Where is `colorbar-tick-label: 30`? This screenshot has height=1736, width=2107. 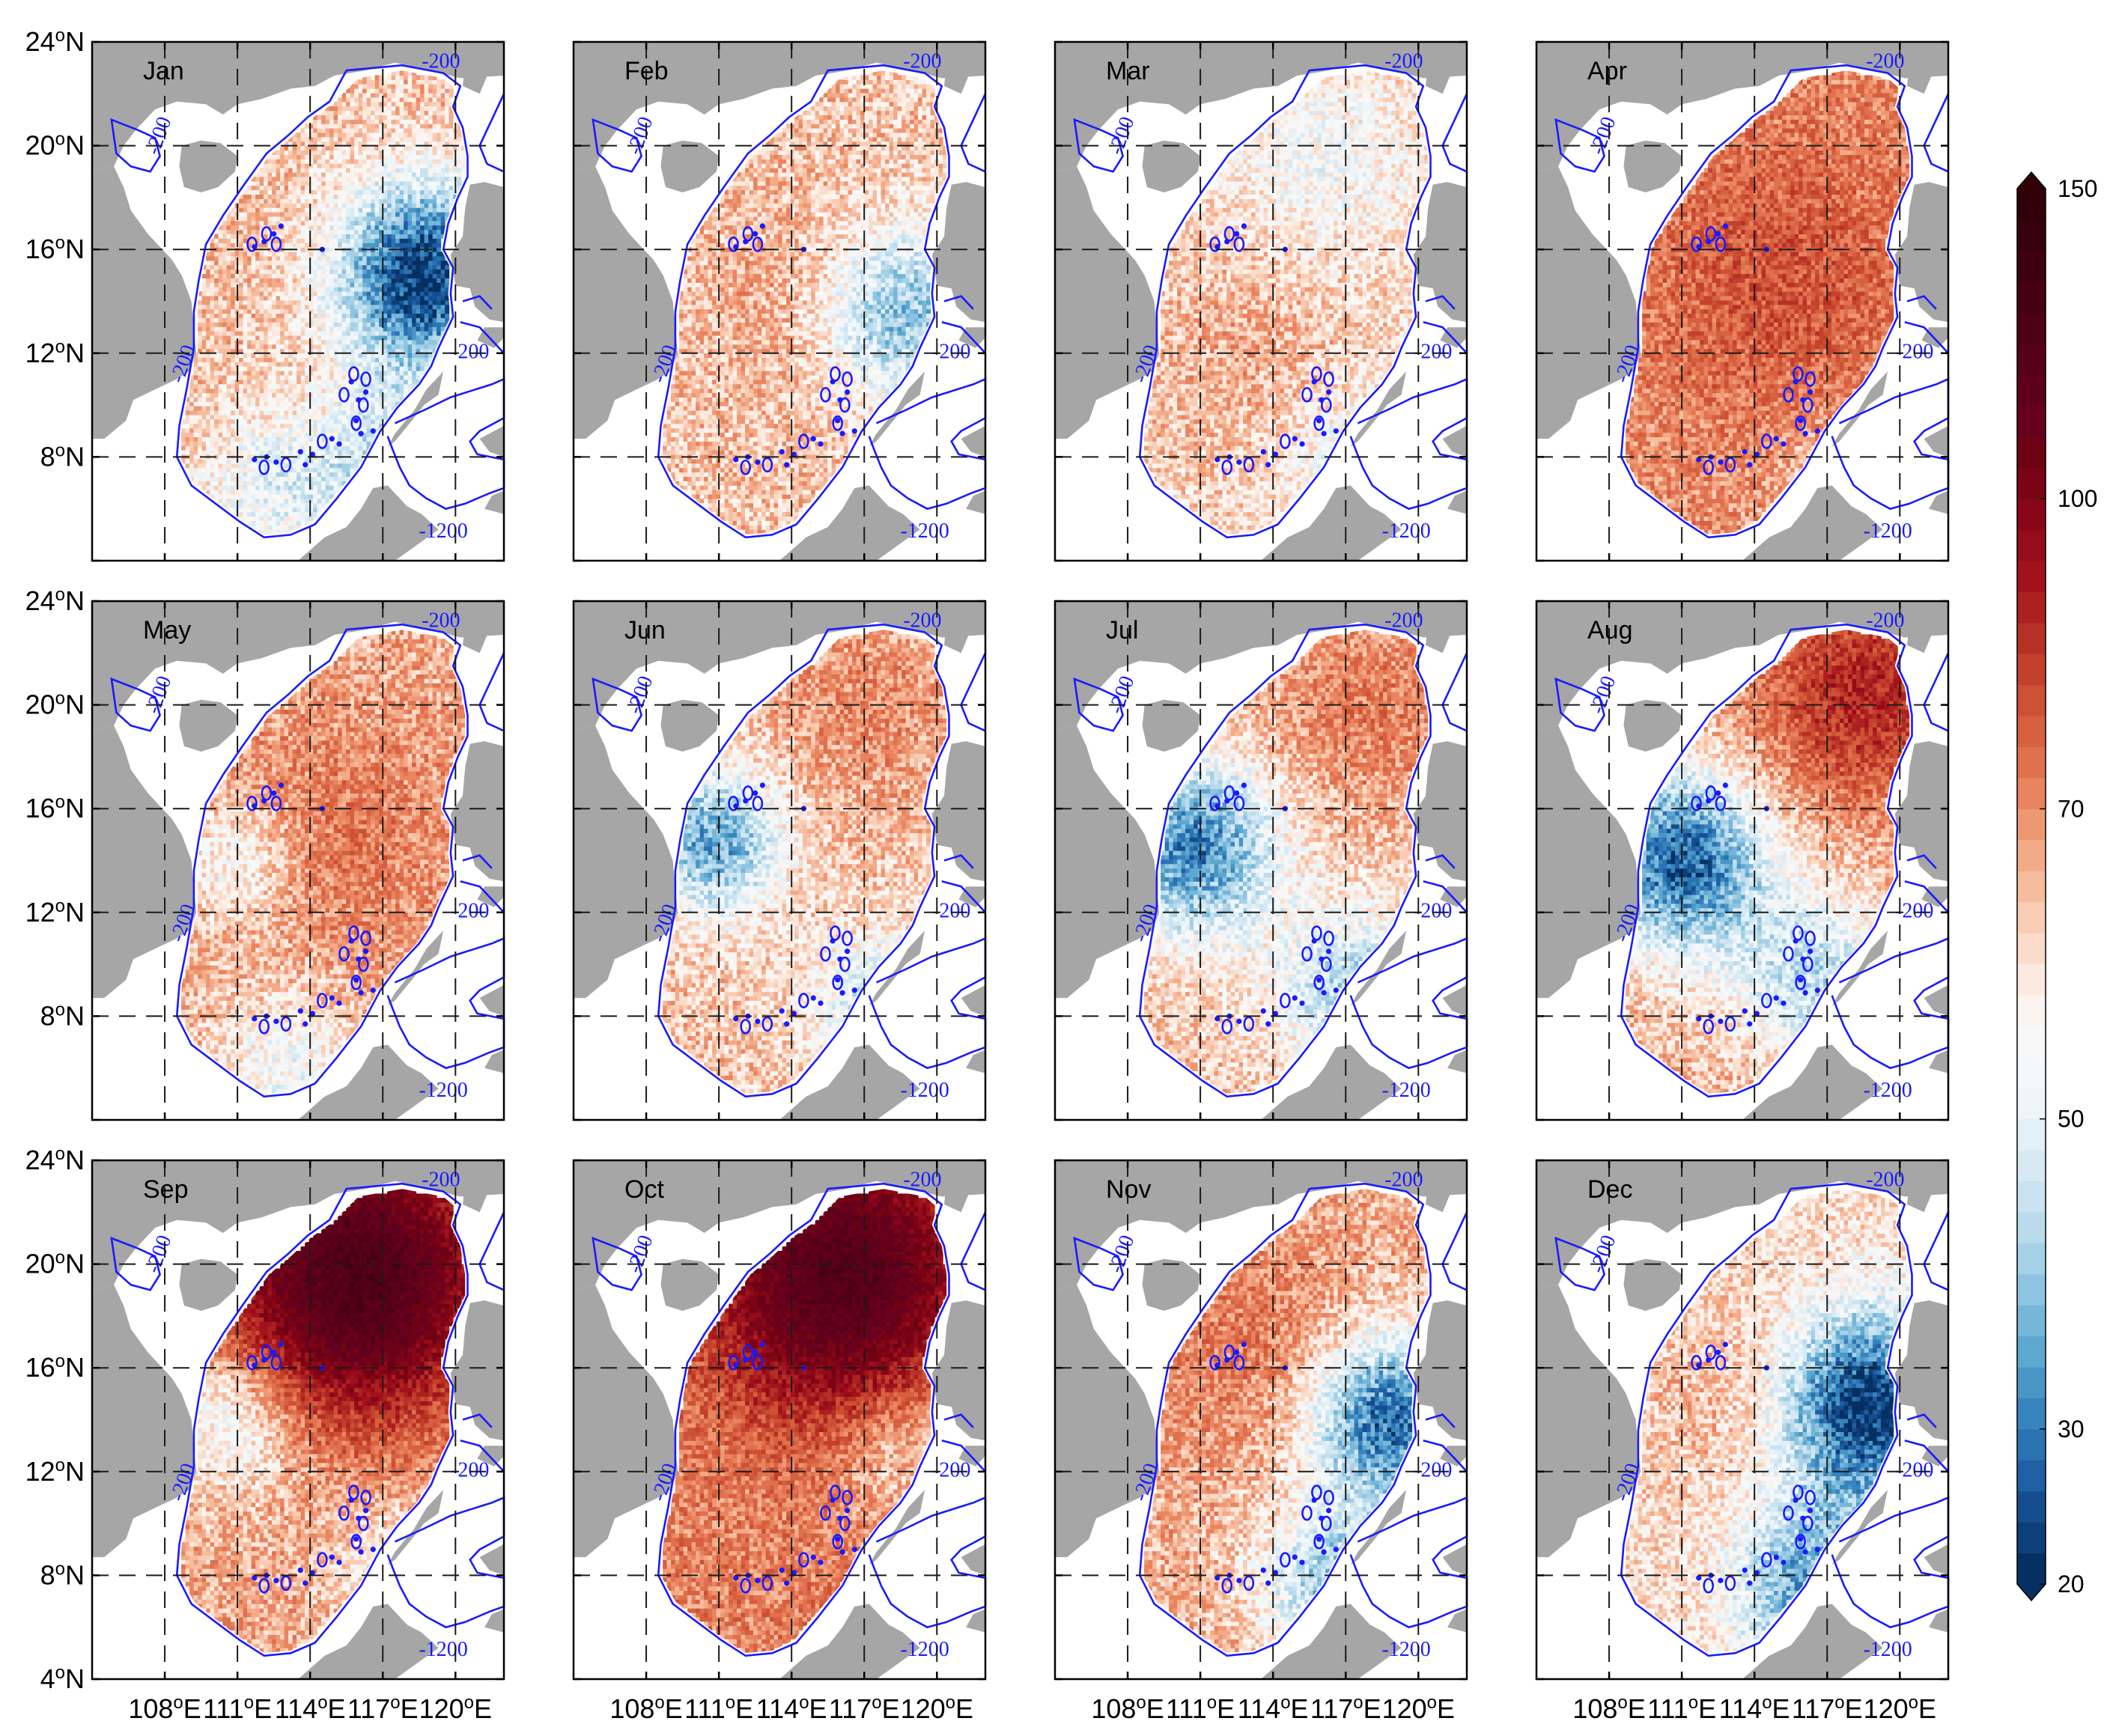 colorbar-tick-label: 30 is located at coordinates (2071, 1429).